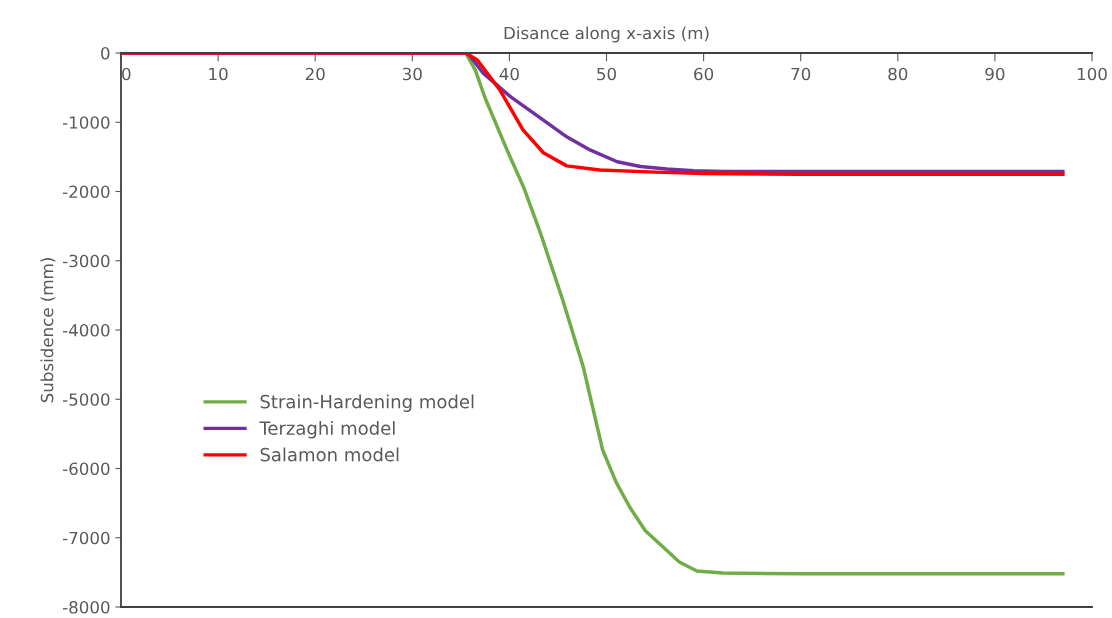 The height and width of the screenshot is (618, 1112). I want to click on x-axis-title: Disance along x-axis (m), so click(606, 34).